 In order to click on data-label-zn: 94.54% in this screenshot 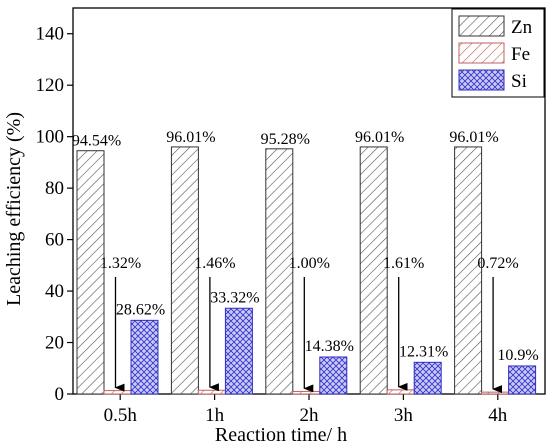, I will do `click(96, 141)`.